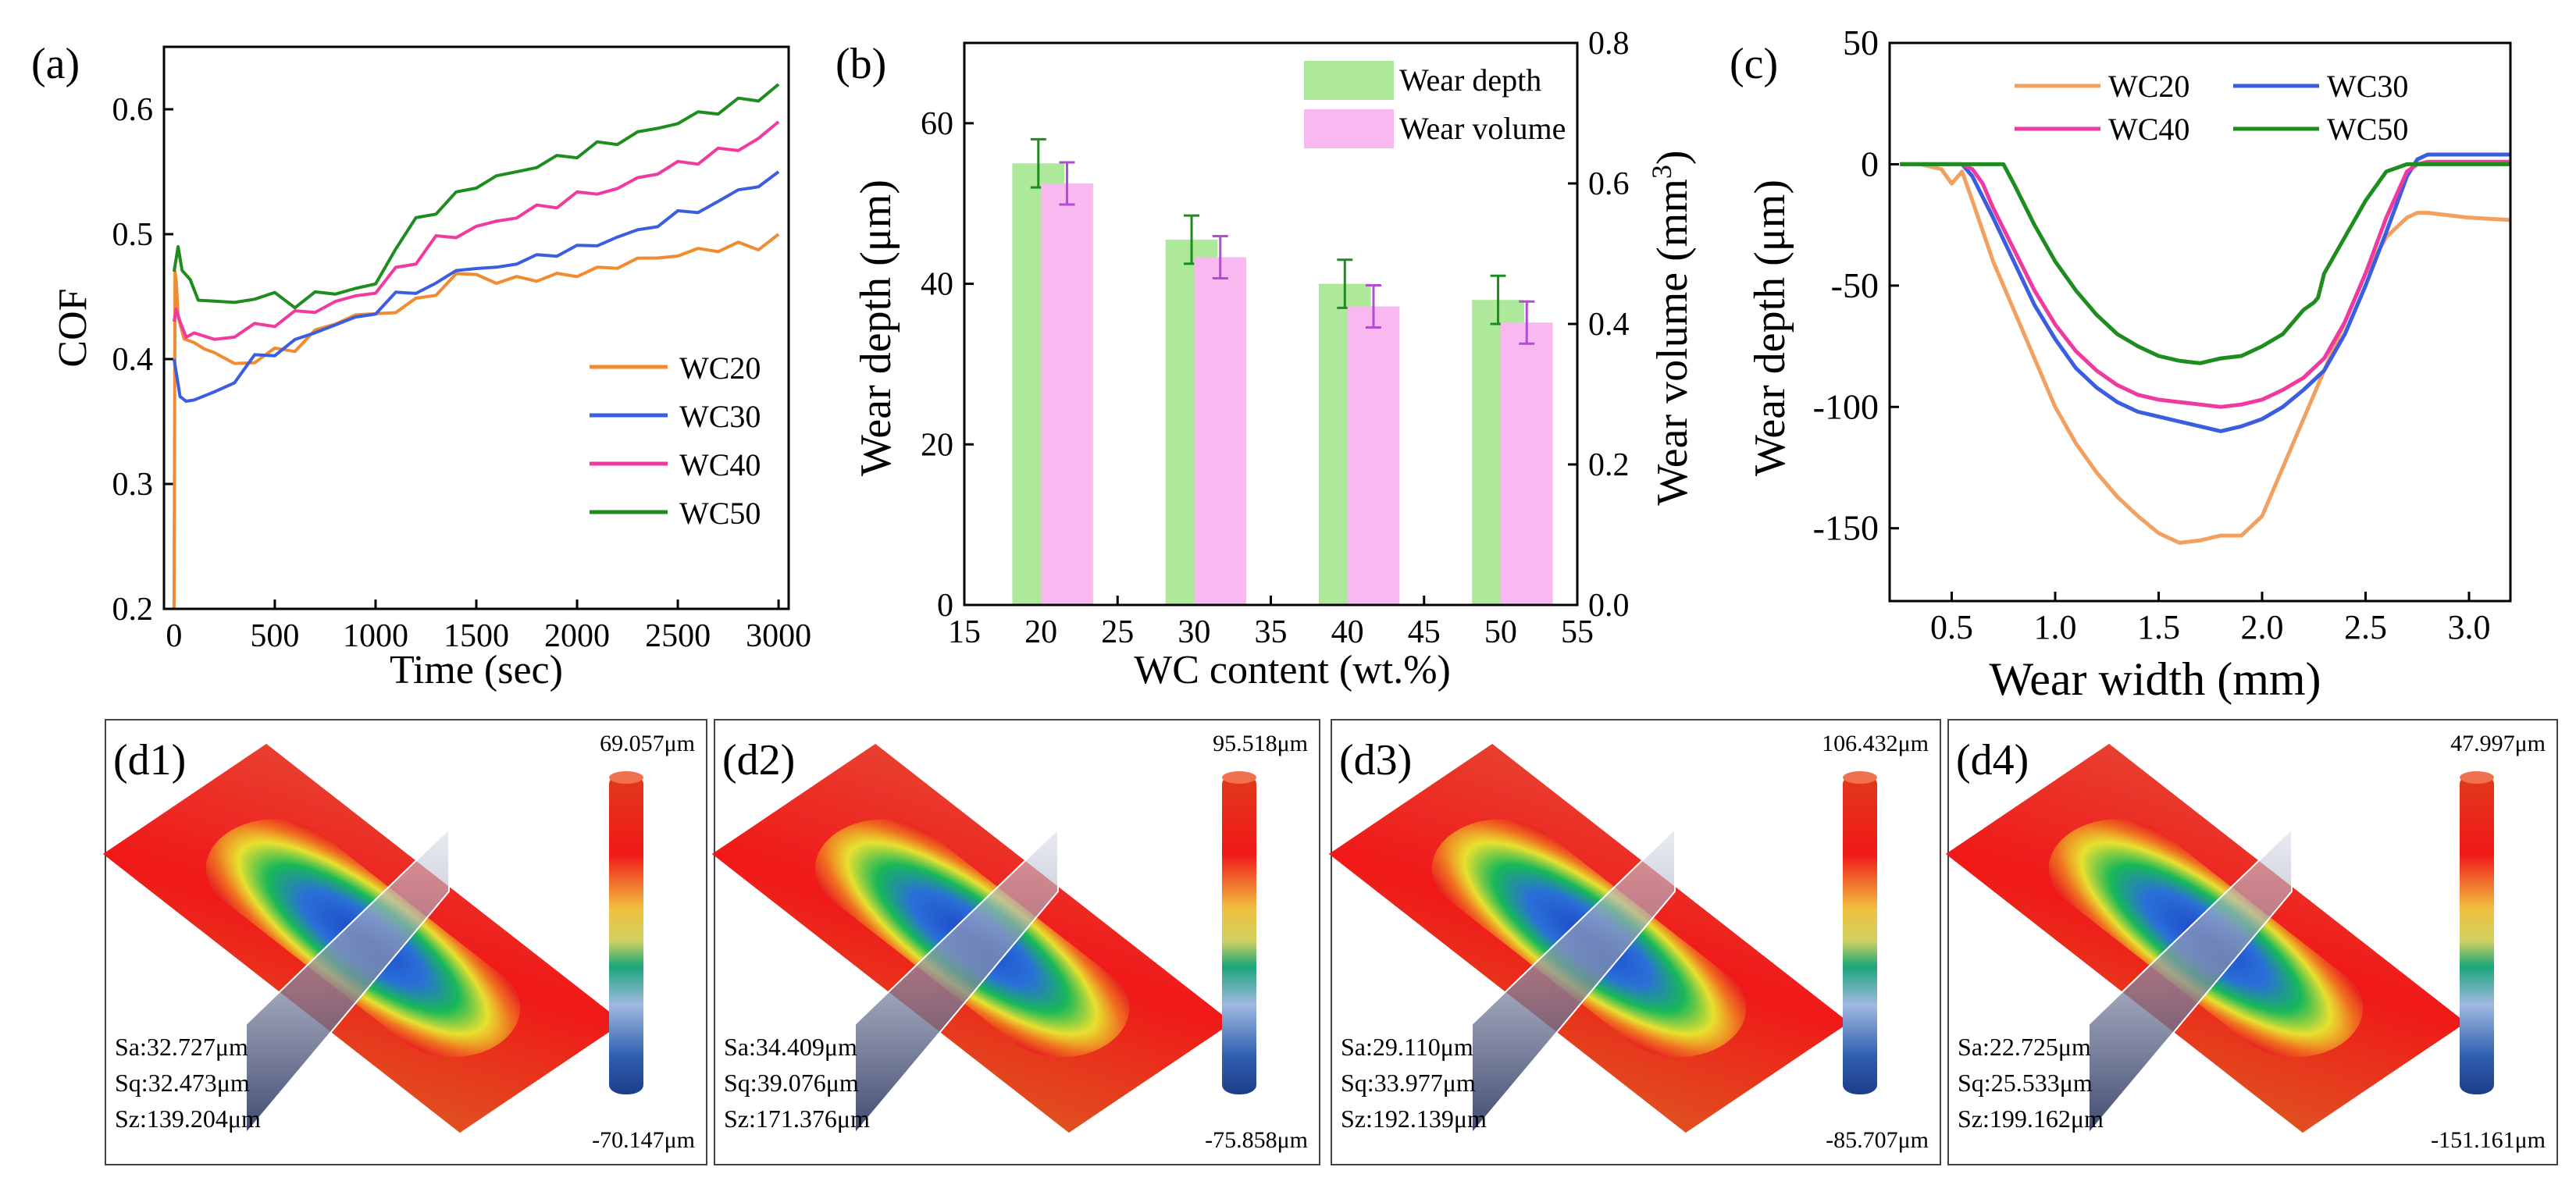 Image resolution: width=2576 pixels, height=1199 pixels. Describe the element at coordinates (133, 235) in the screenshot. I see `y-tick-label: 0.5` at that location.